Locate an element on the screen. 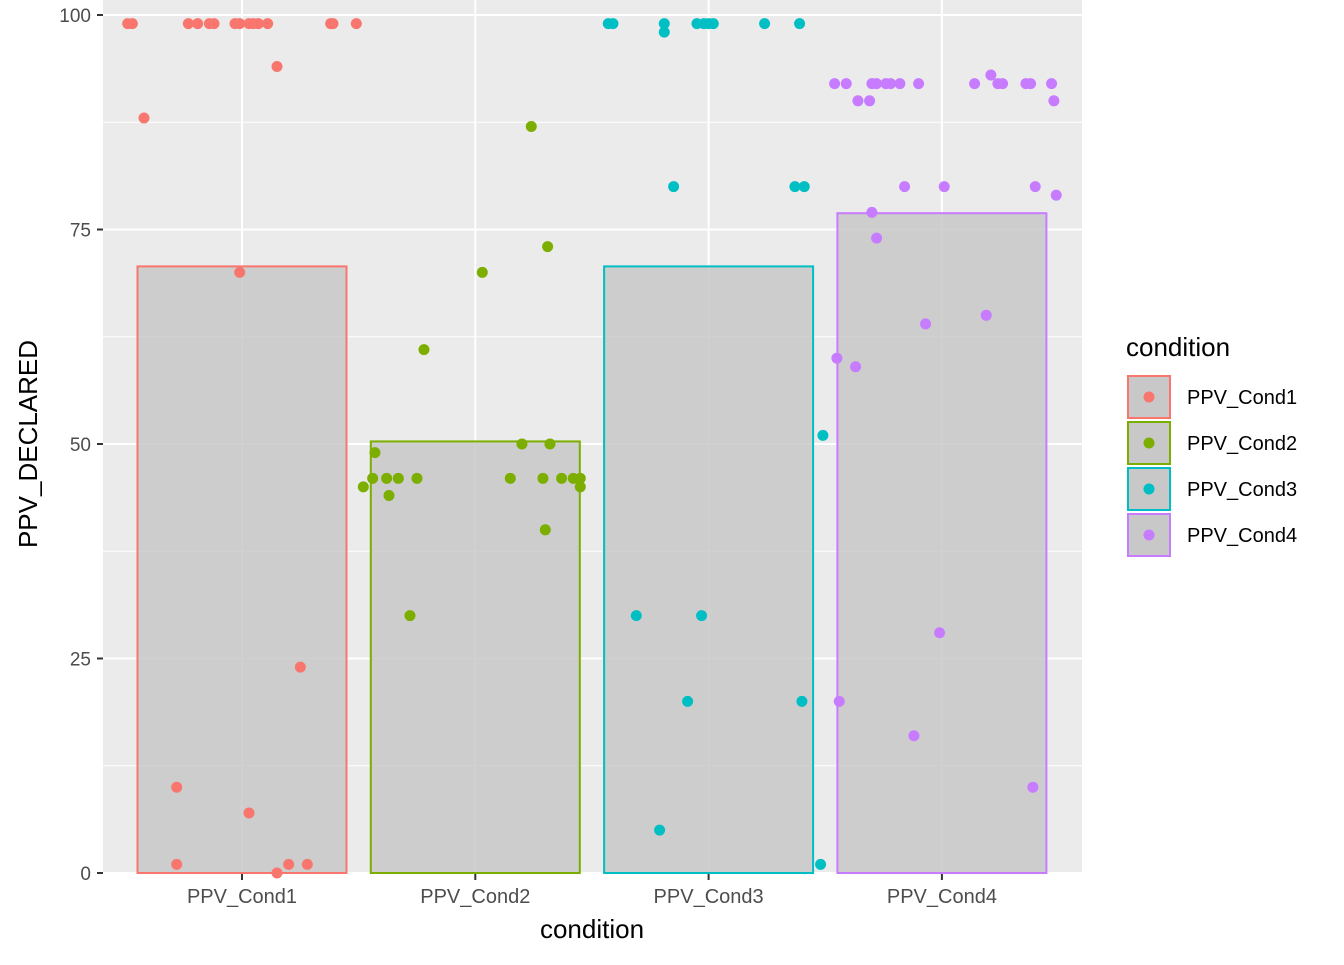 The width and height of the screenshot is (1344, 965). legend-title: condition is located at coordinates (1178, 347).